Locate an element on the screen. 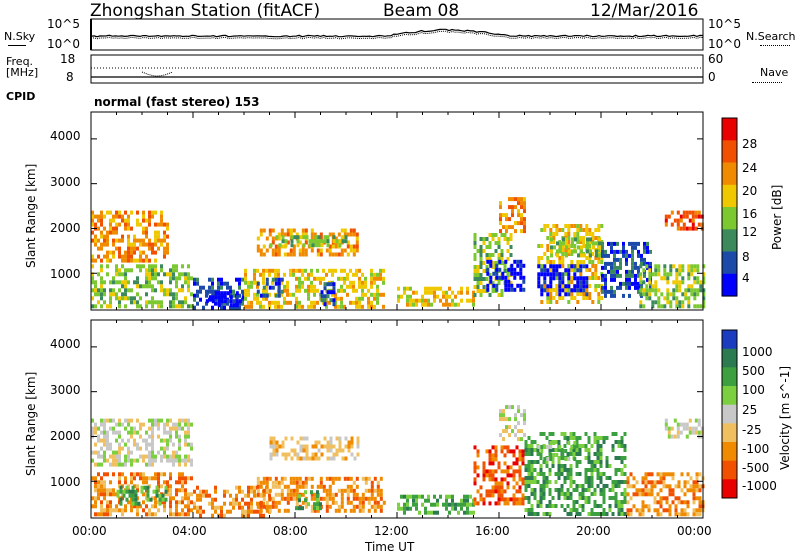  xtick: 08:00 is located at coordinates (290, 531).